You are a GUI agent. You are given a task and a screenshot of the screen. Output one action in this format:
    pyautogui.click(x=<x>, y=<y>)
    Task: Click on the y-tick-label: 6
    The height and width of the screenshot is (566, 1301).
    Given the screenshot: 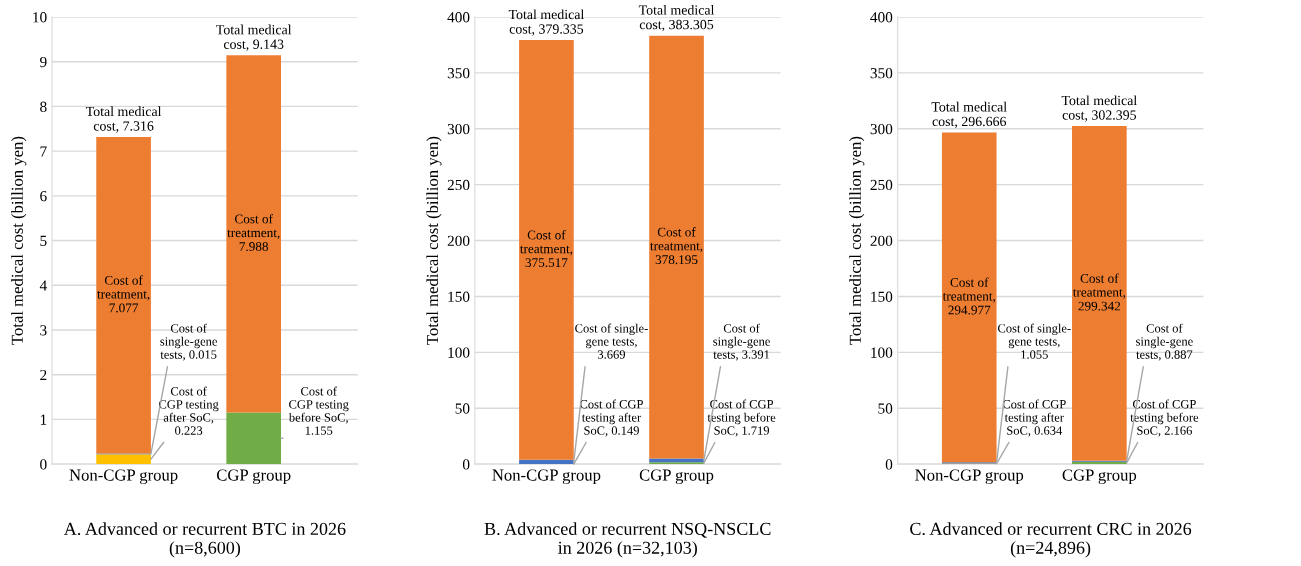 What is the action you would take?
    pyautogui.click(x=43, y=196)
    